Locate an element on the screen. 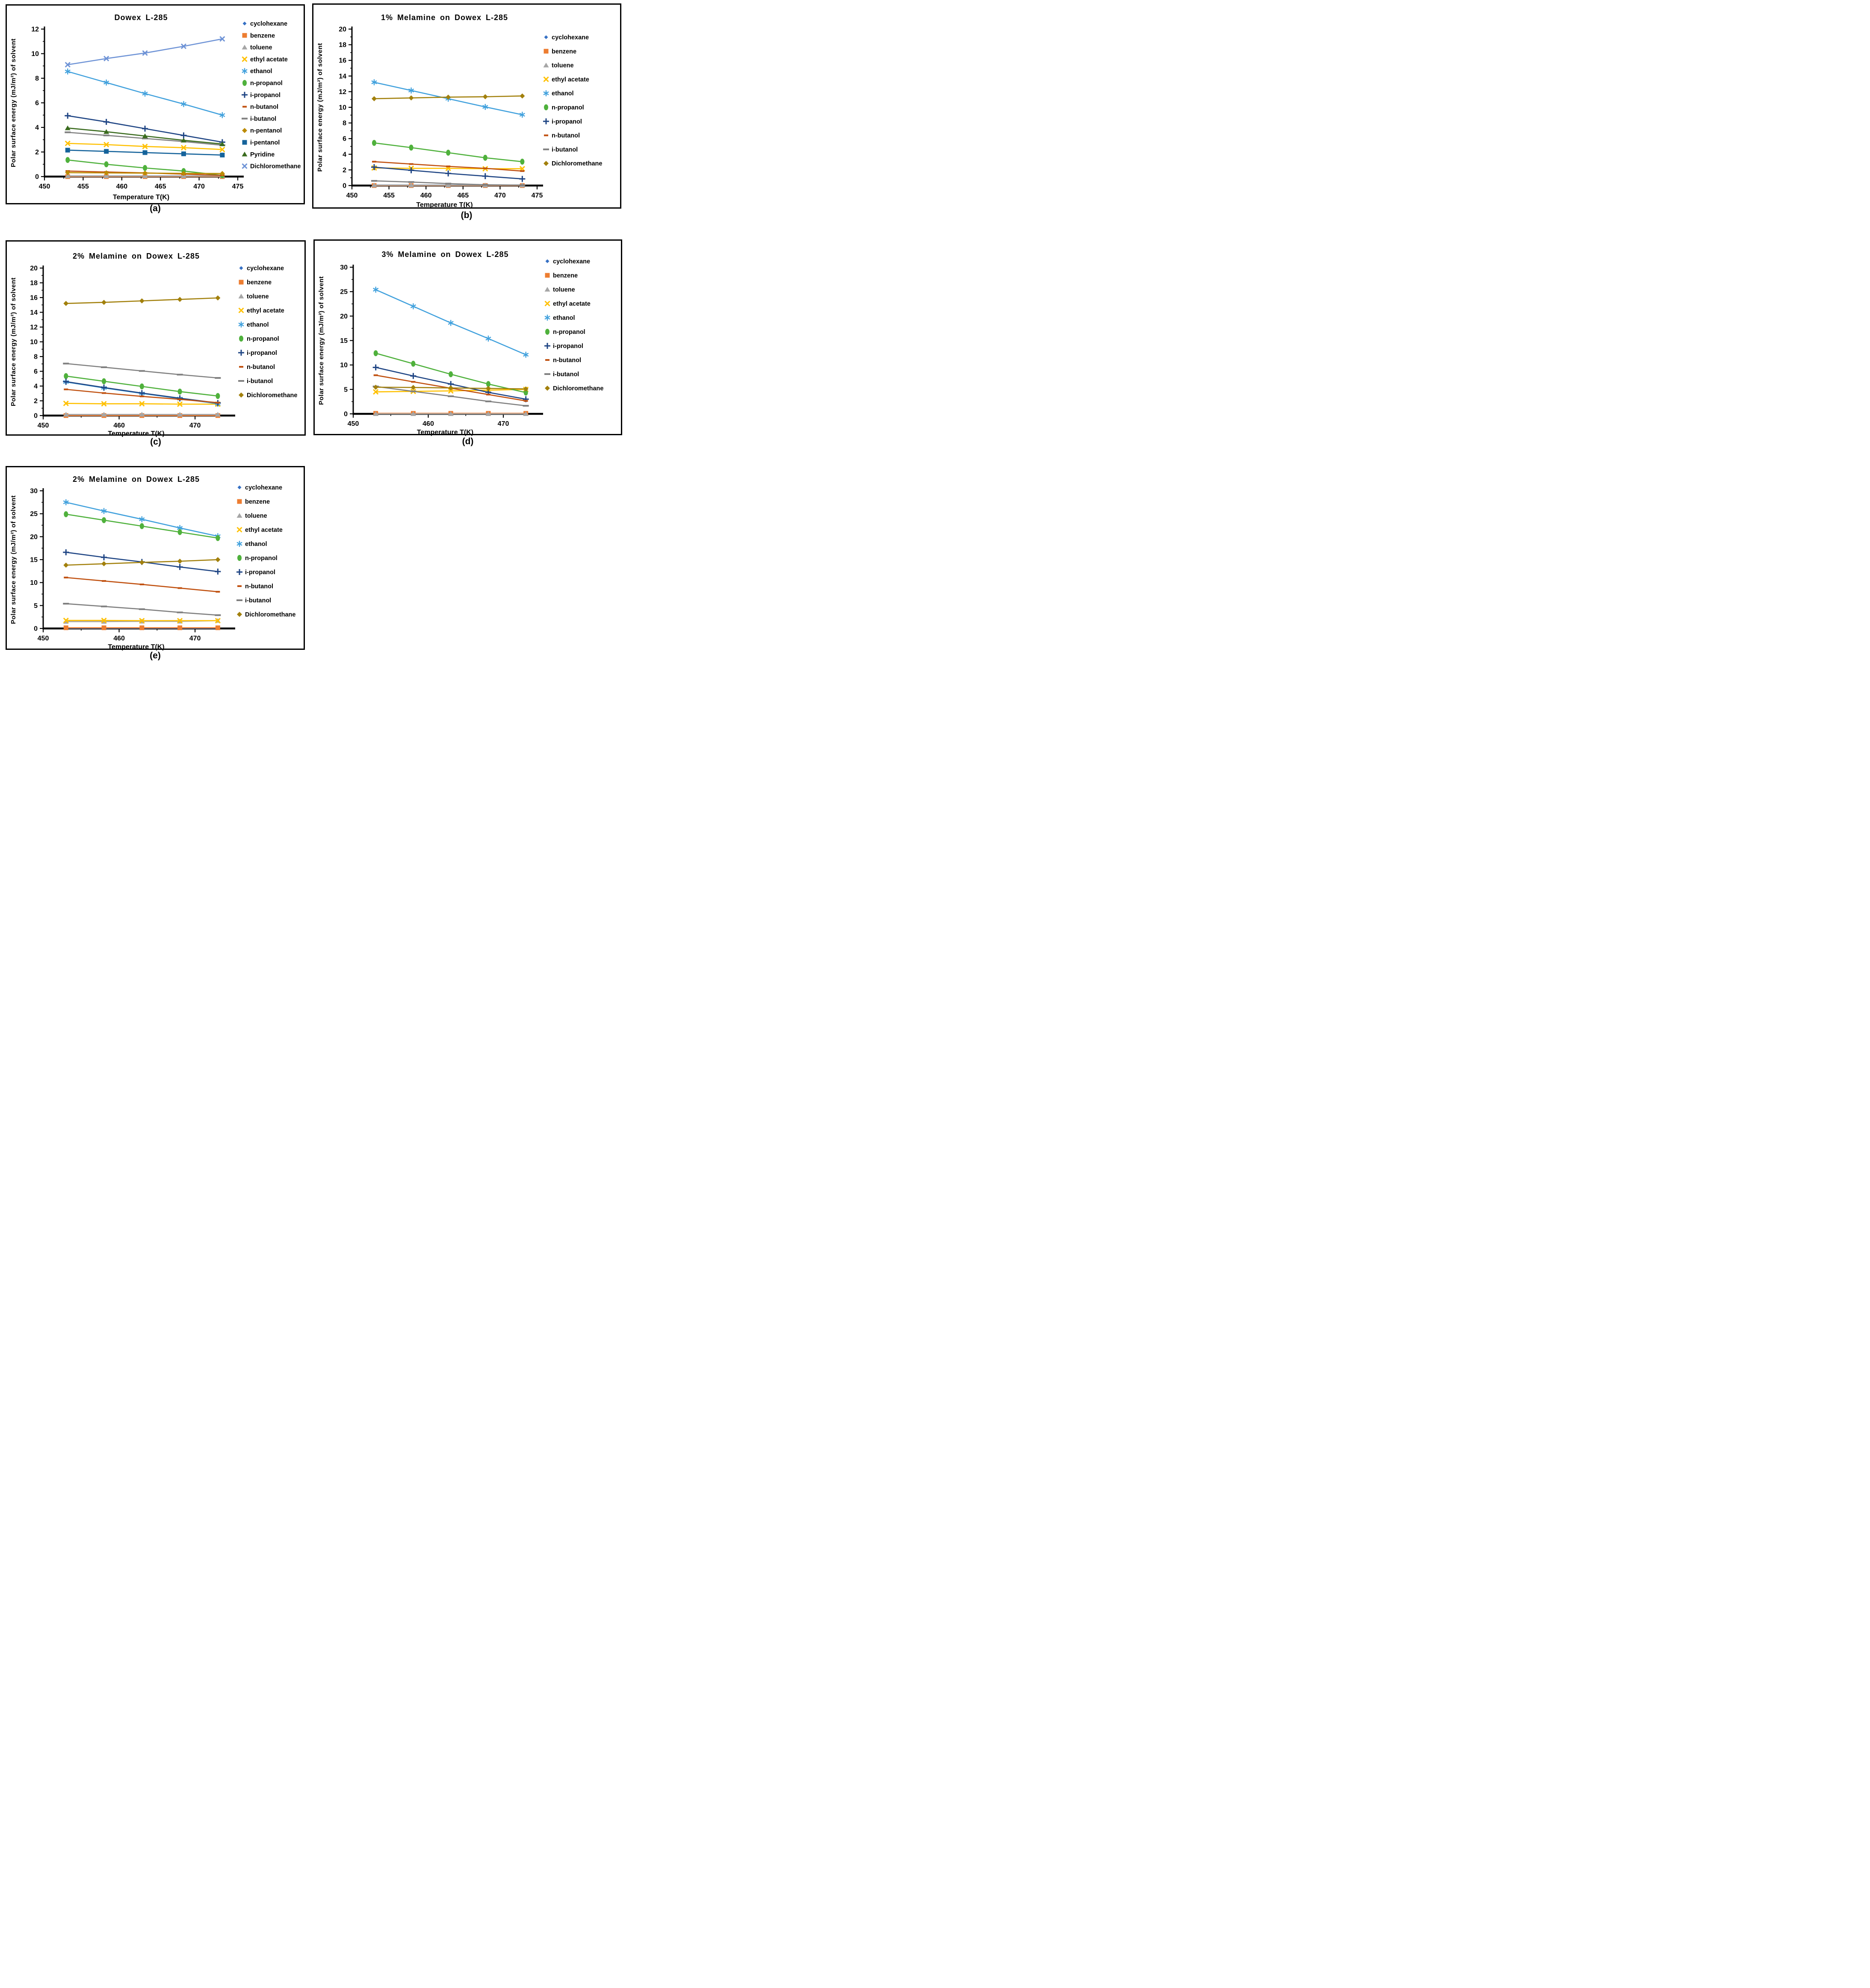  y-tick-label: 14 is located at coordinates (34, 312).